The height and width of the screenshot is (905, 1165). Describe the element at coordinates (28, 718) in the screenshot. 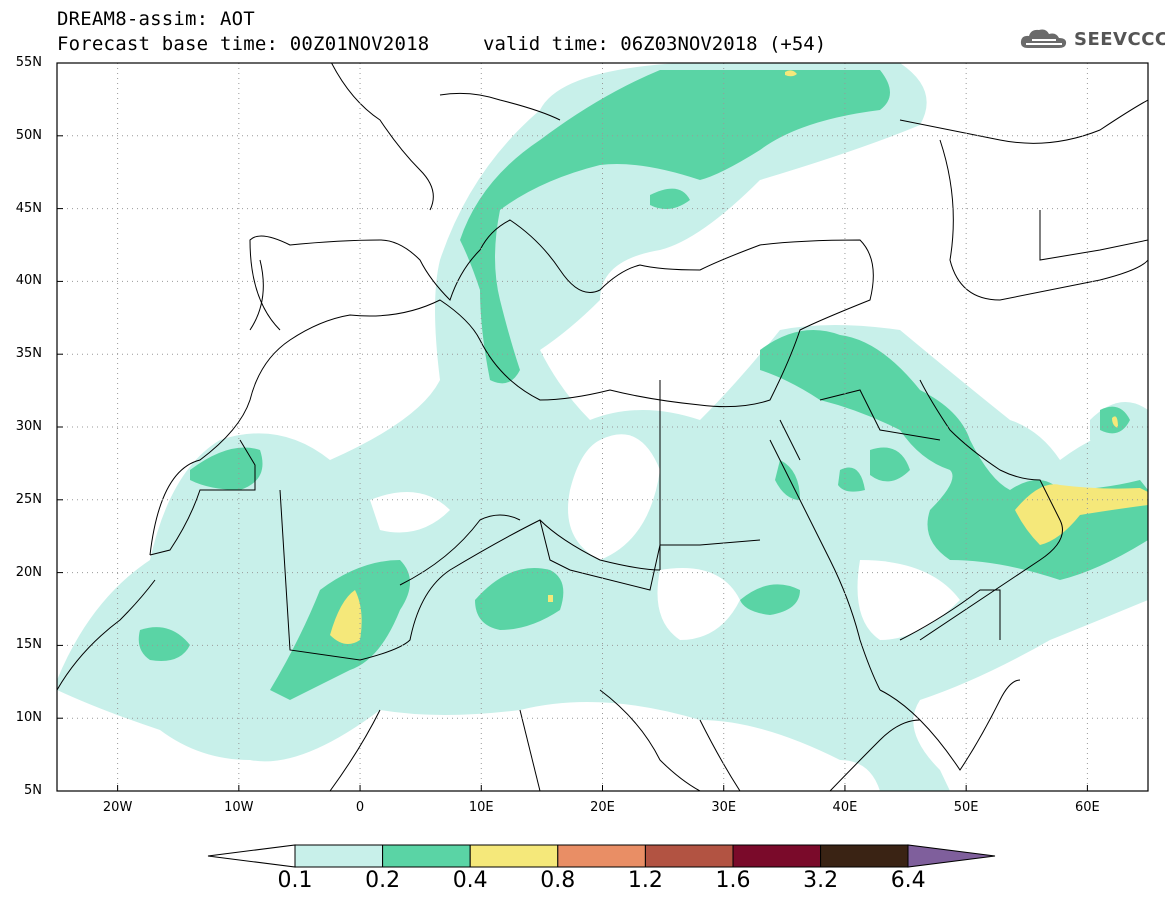

I see `lat-label: 10N` at that location.